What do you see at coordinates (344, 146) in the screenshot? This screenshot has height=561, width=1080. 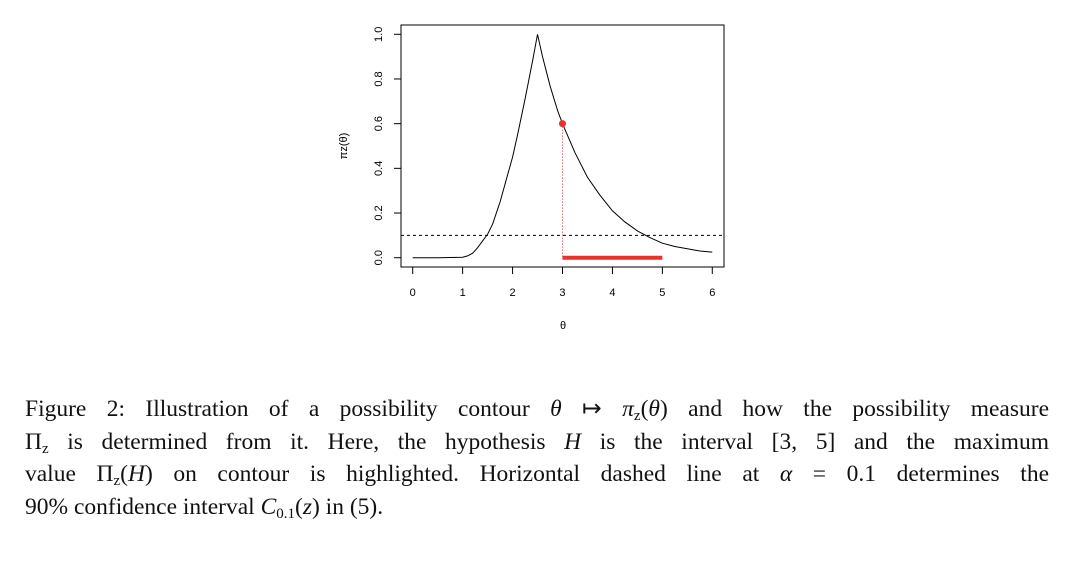 I see `y-axis-label: πz(θ)` at bounding box center [344, 146].